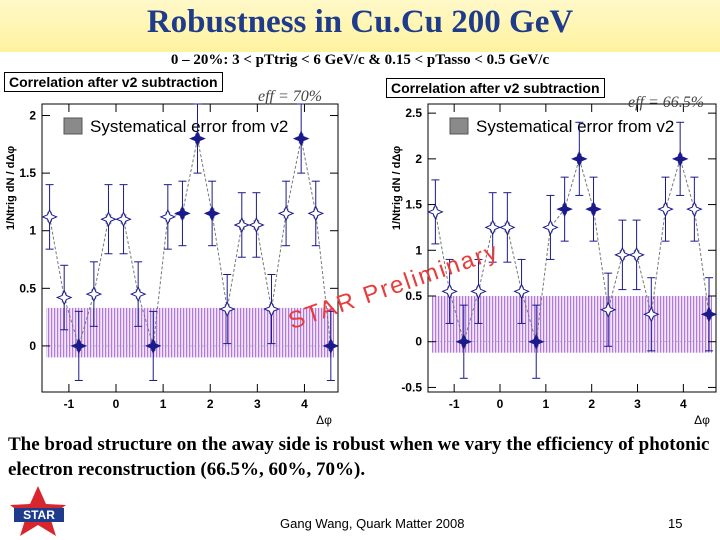 This screenshot has height=540, width=720. What do you see at coordinates (397, 188) in the screenshot?
I see `right-y-axis-title: 1/Ntrig dN / dΔφ` at bounding box center [397, 188].